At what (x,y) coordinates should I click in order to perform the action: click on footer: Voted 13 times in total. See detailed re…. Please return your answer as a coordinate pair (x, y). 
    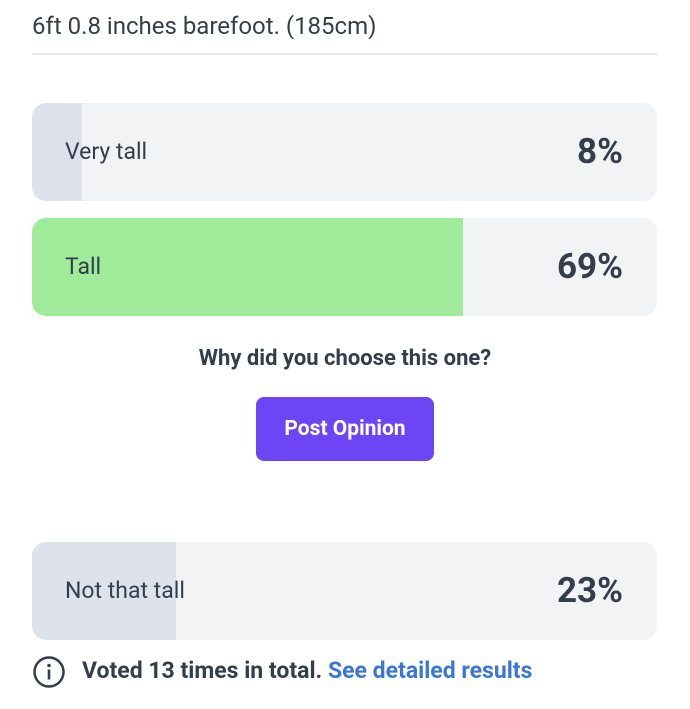
    Looking at the image, I should click on (307, 670).